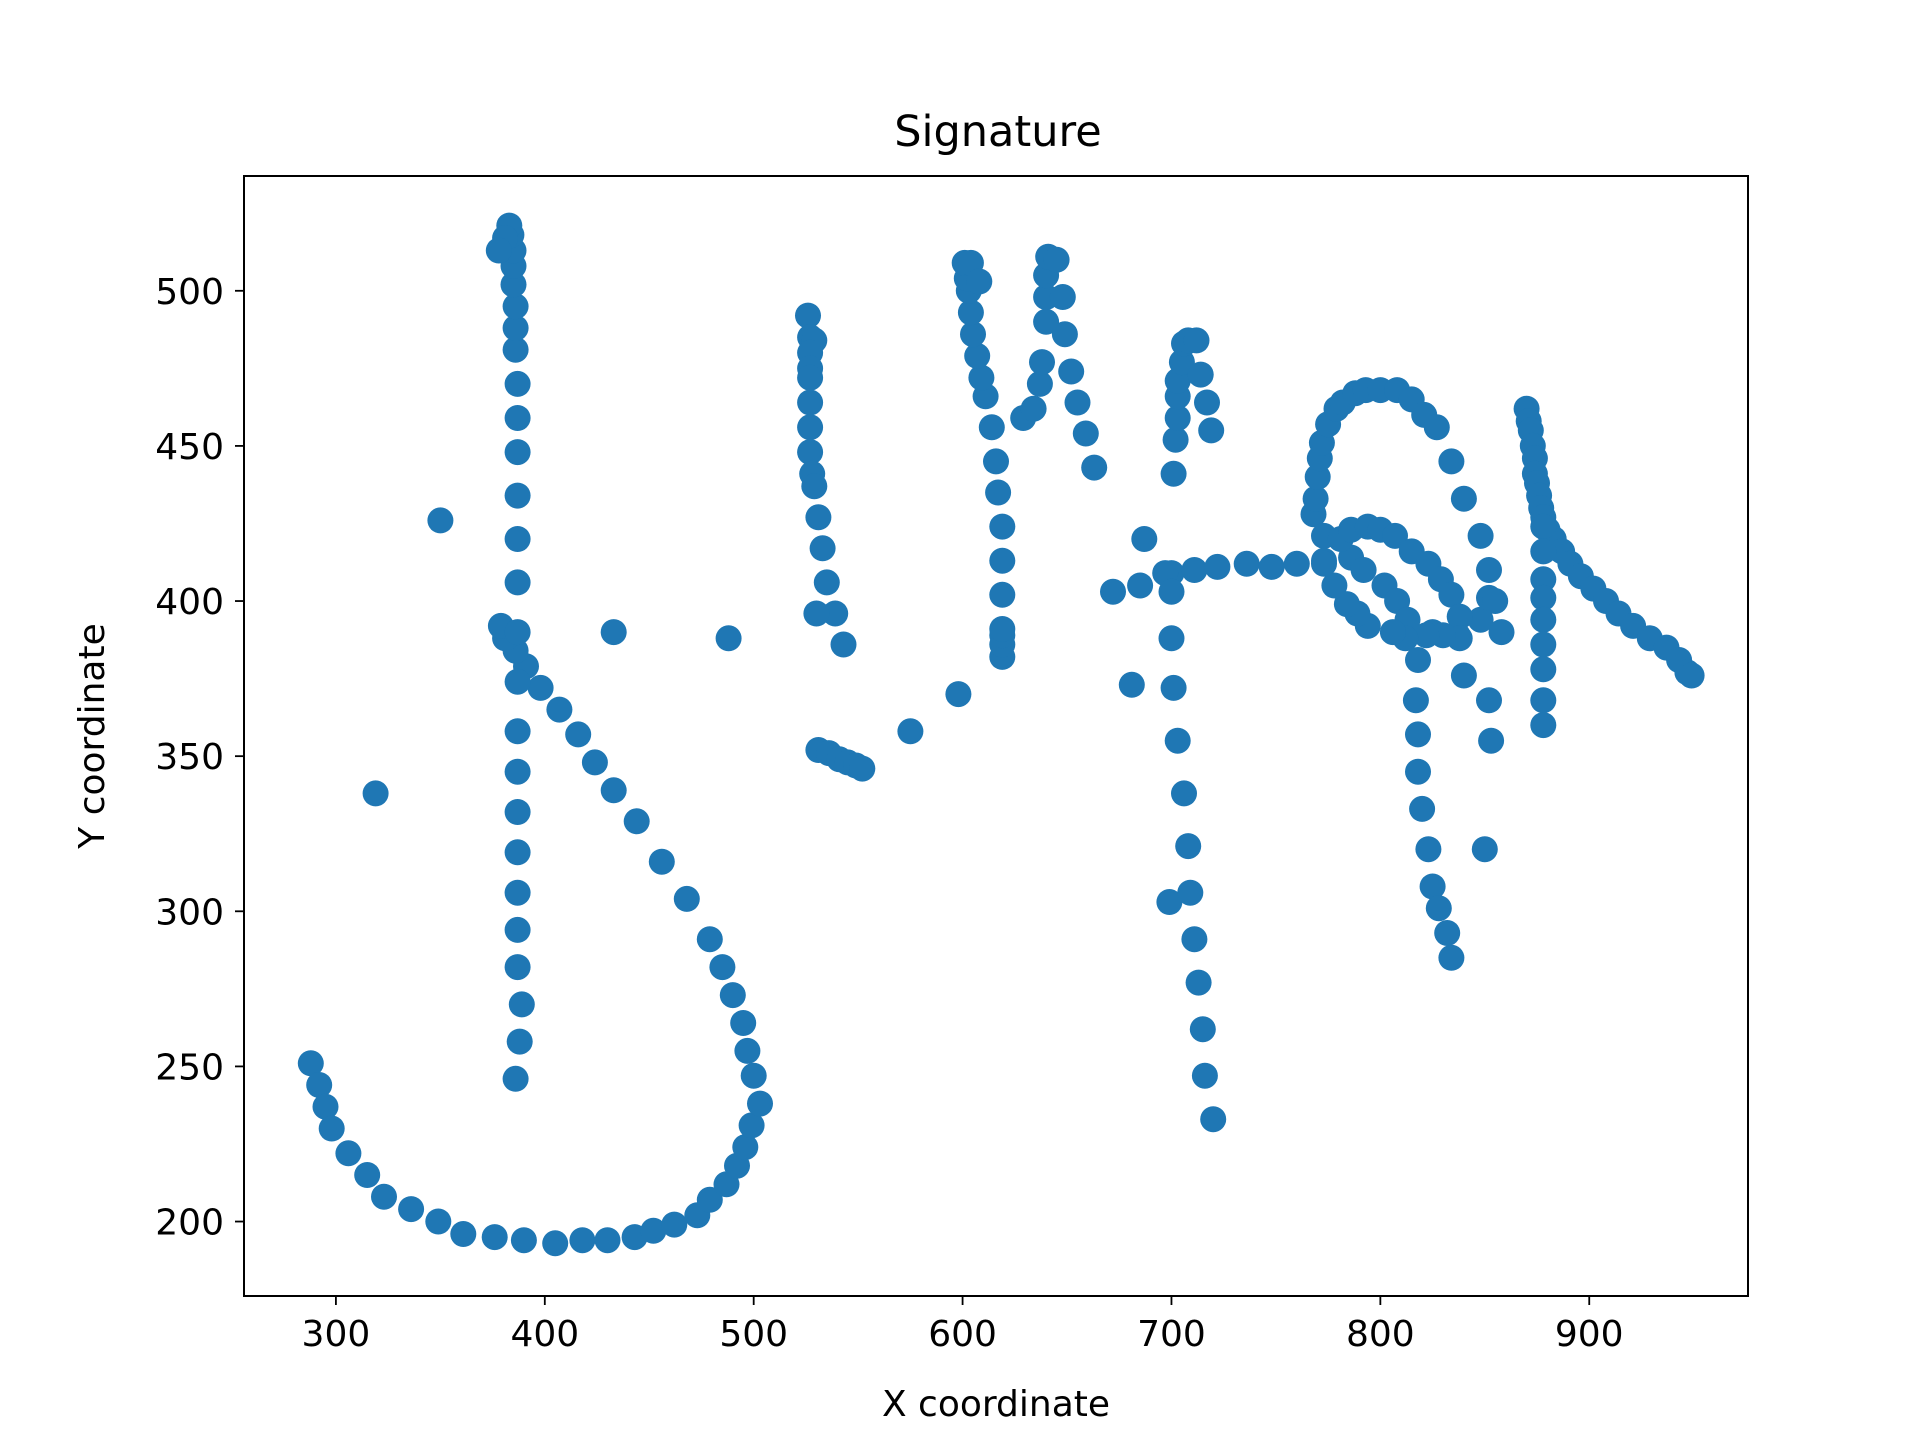 The width and height of the screenshot is (1920, 1440). What do you see at coordinates (336, 1334) in the screenshot?
I see `x-tick-label: 300` at bounding box center [336, 1334].